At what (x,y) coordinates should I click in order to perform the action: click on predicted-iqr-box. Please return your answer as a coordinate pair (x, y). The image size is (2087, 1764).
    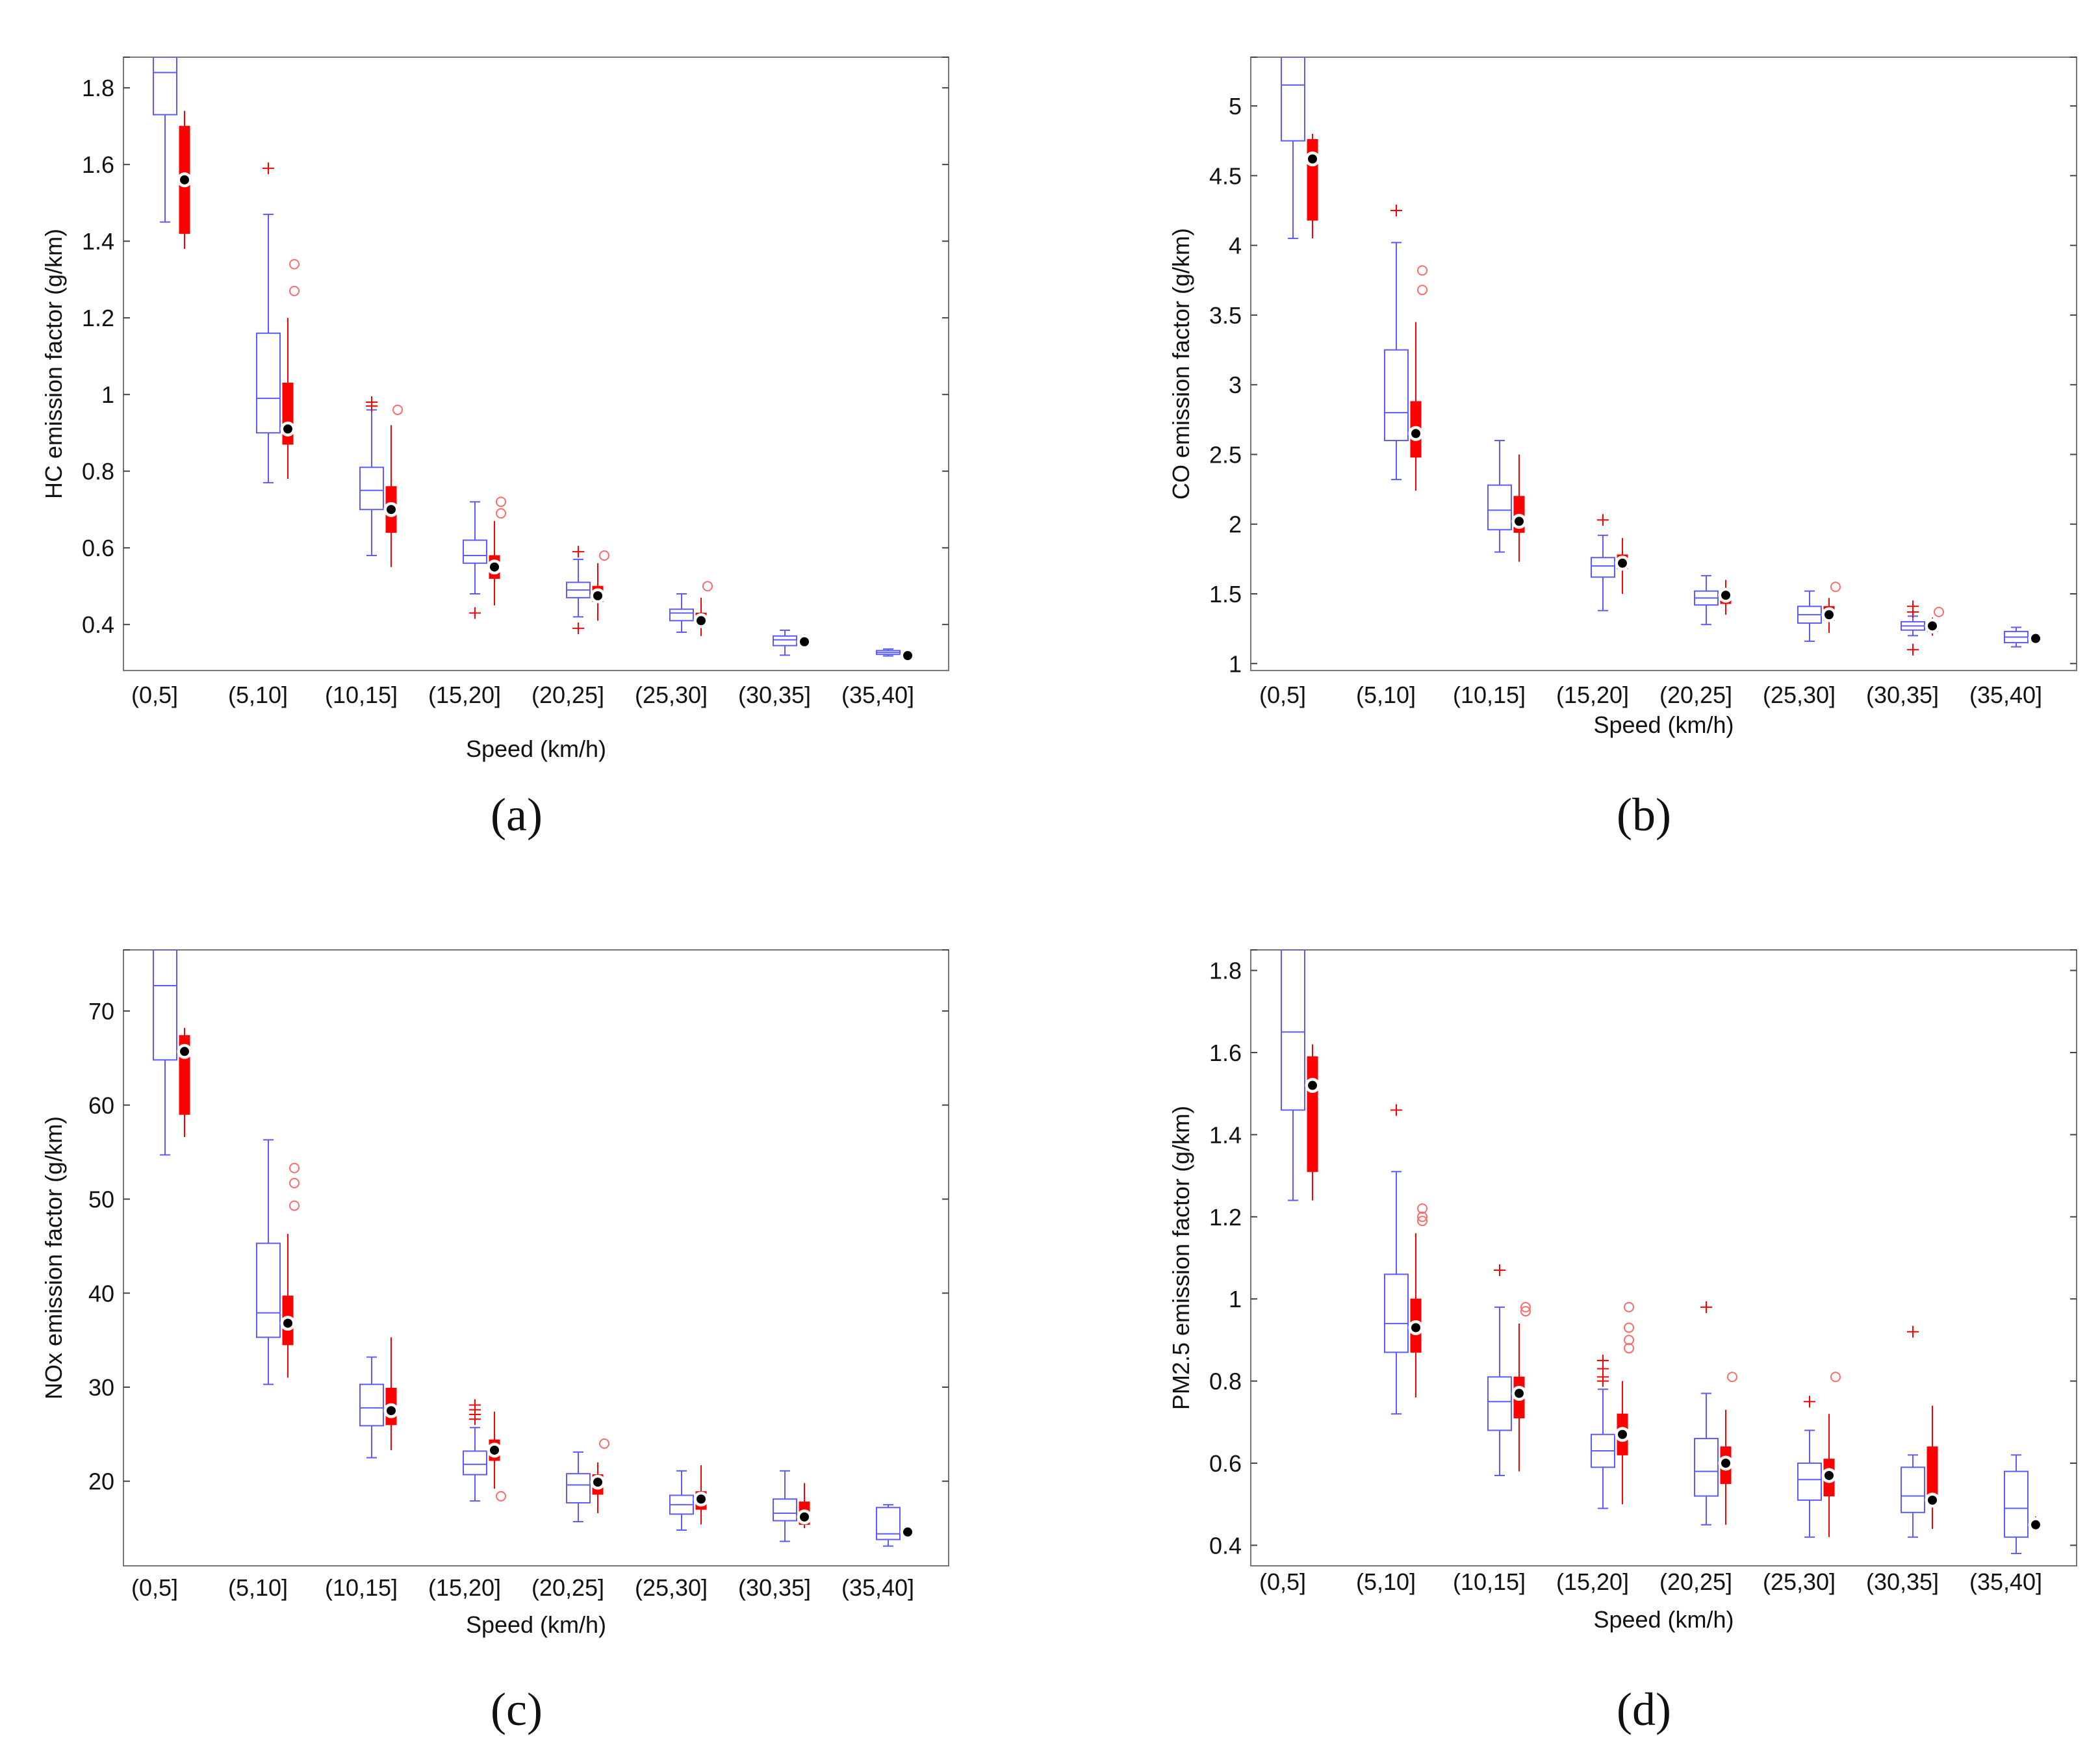
    Looking at the image, I should click on (1313, 1114).